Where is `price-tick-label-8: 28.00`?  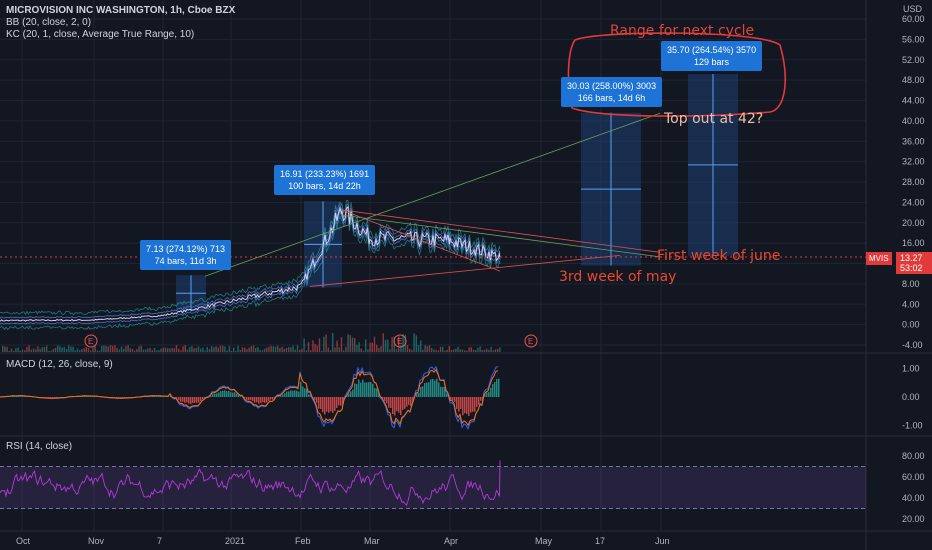
price-tick-label-8: 28.00 is located at coordinates (913, 182).